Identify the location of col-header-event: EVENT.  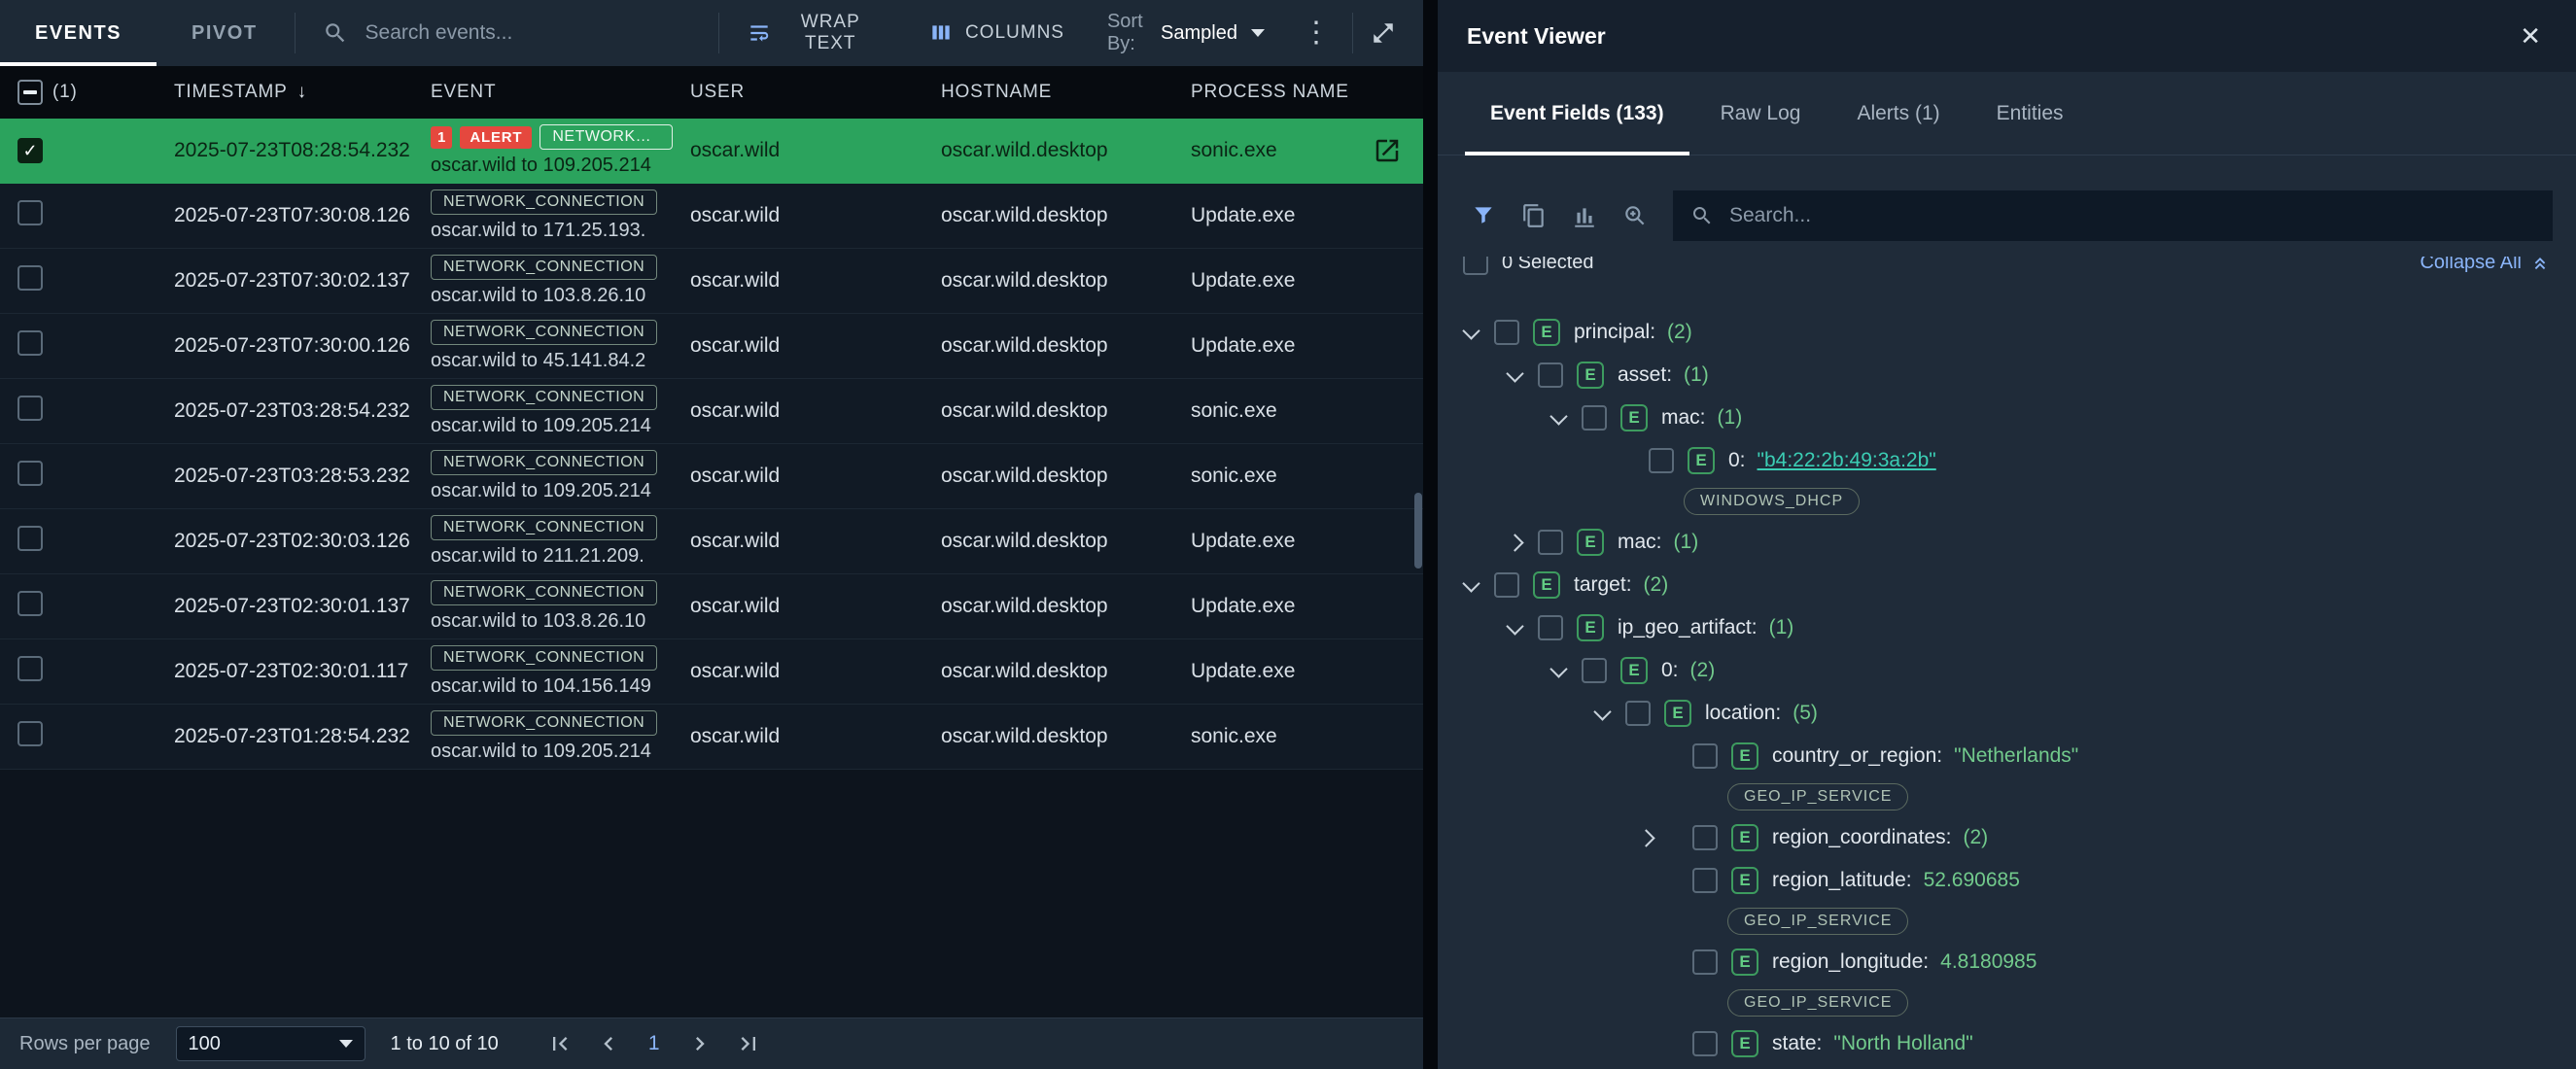
(543, 92).